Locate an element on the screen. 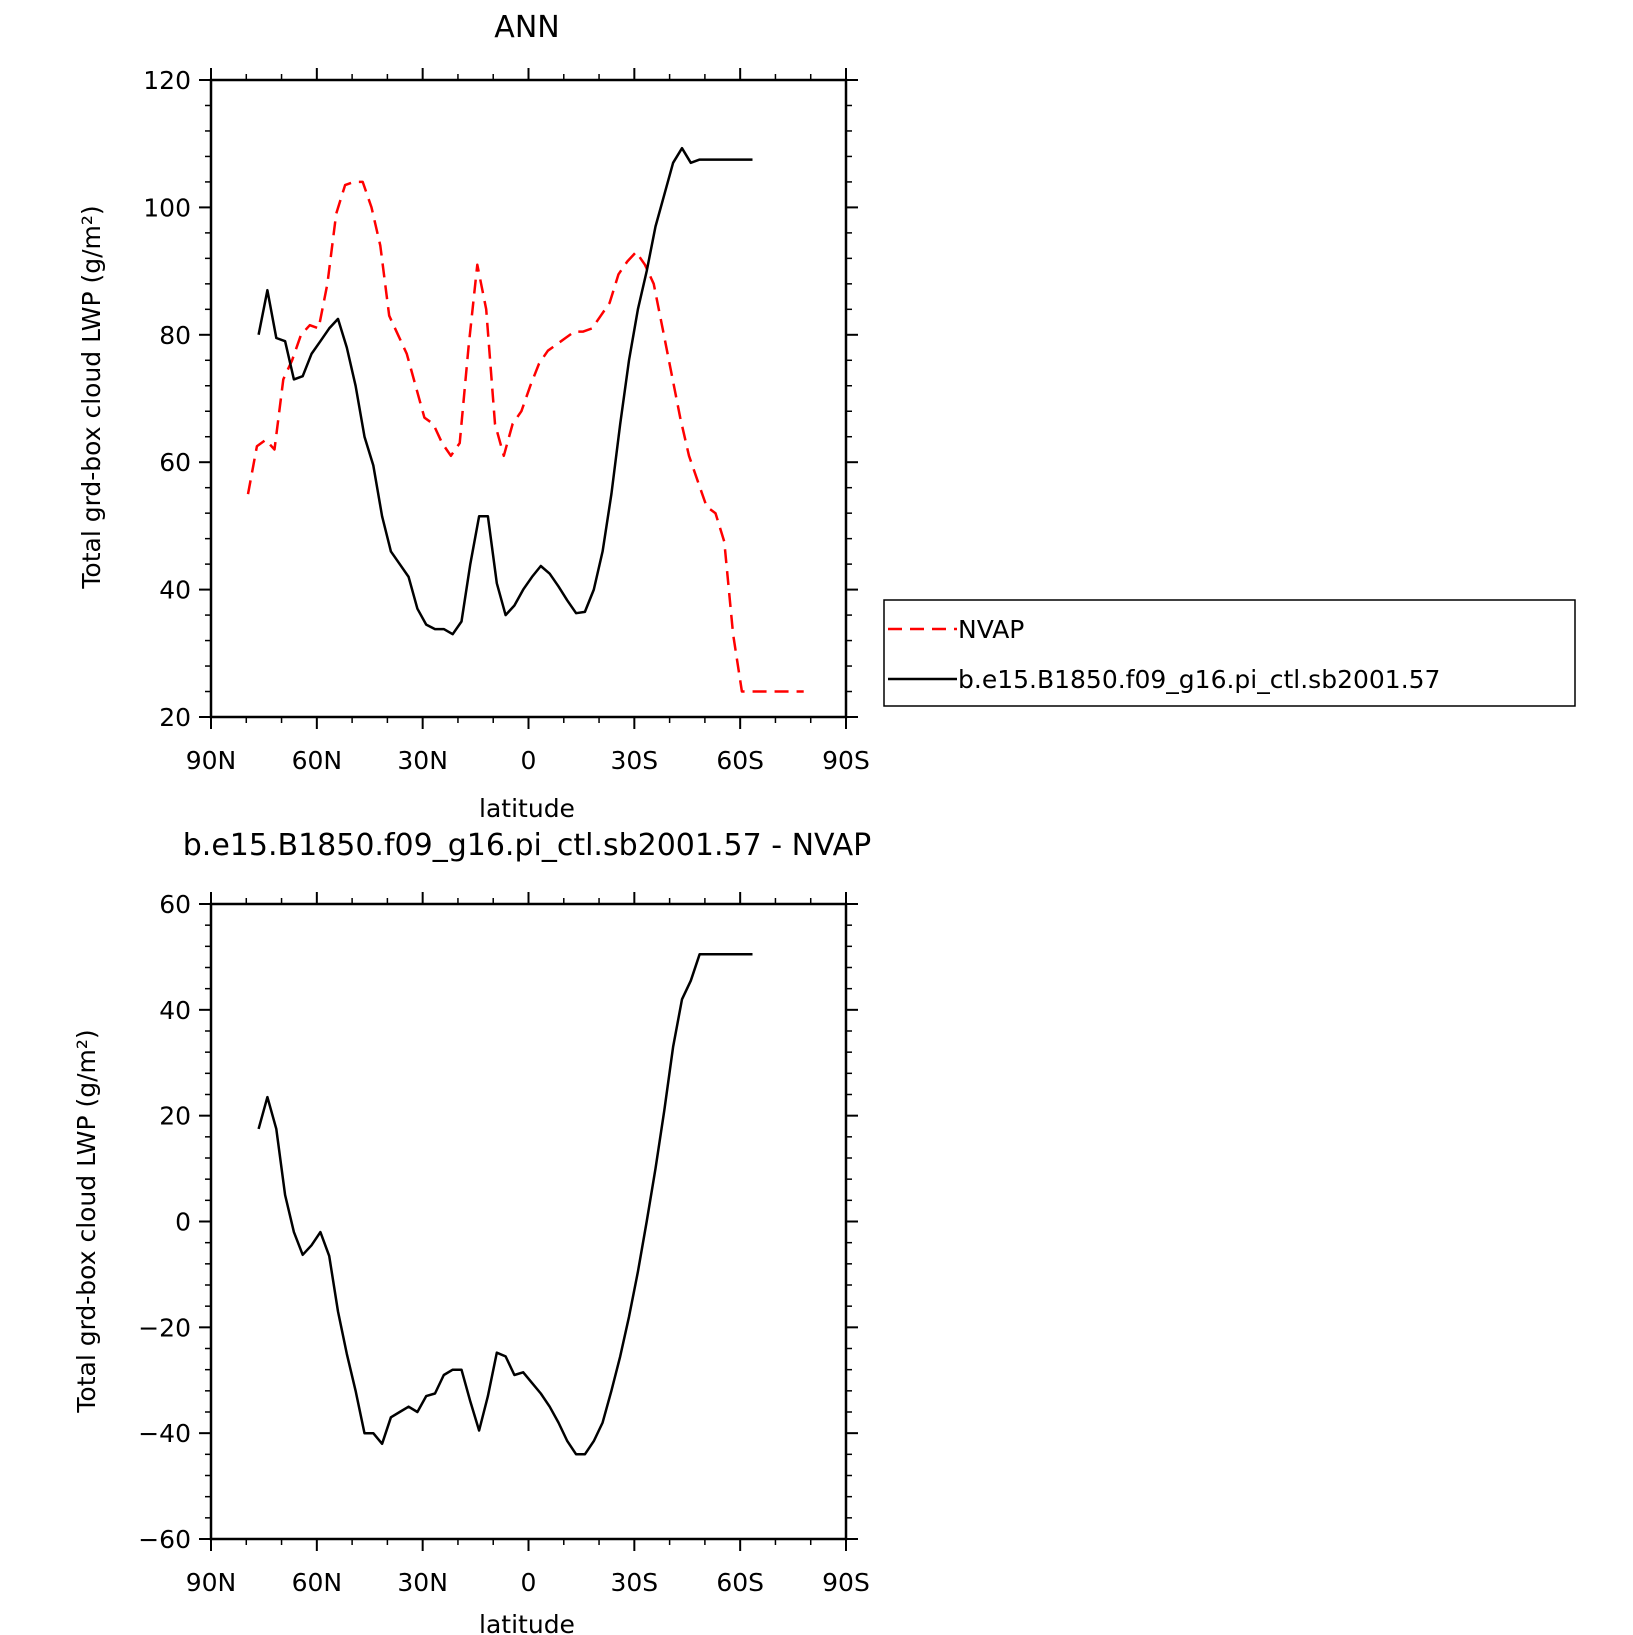 Image resolution: width=1633 pixels, height=1635 pixels. series-line-nvap is located at coordinates (525, 436).